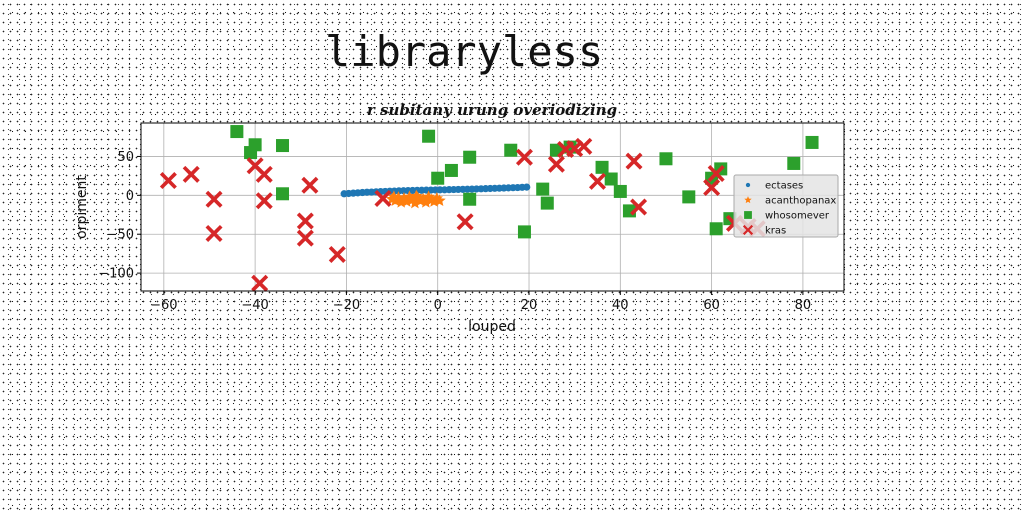 This screenshot has width=1024, height=512. I want to click on x-tick-label: −40, so click(254, 305).